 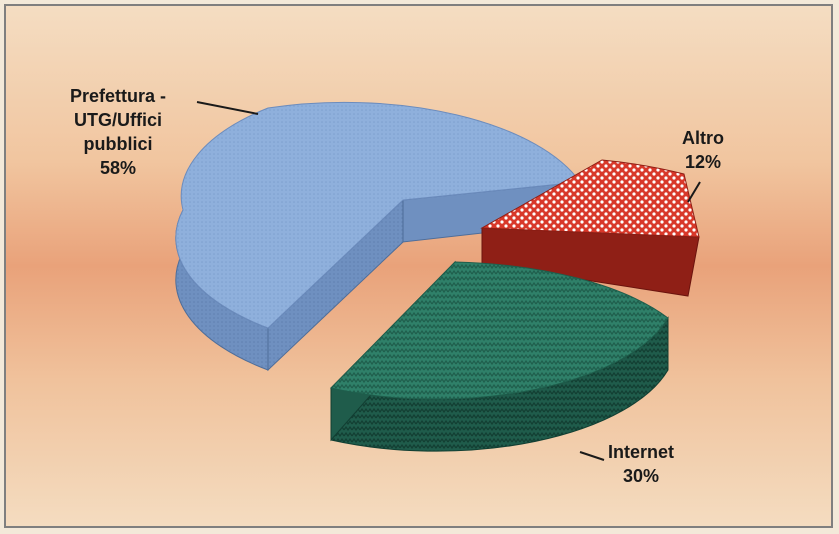 What do you see at coordinates (118, 120) in the screenshot?
I see `label-prefettura-line2: UTG/Uffici` at bounding box center [118, 120].